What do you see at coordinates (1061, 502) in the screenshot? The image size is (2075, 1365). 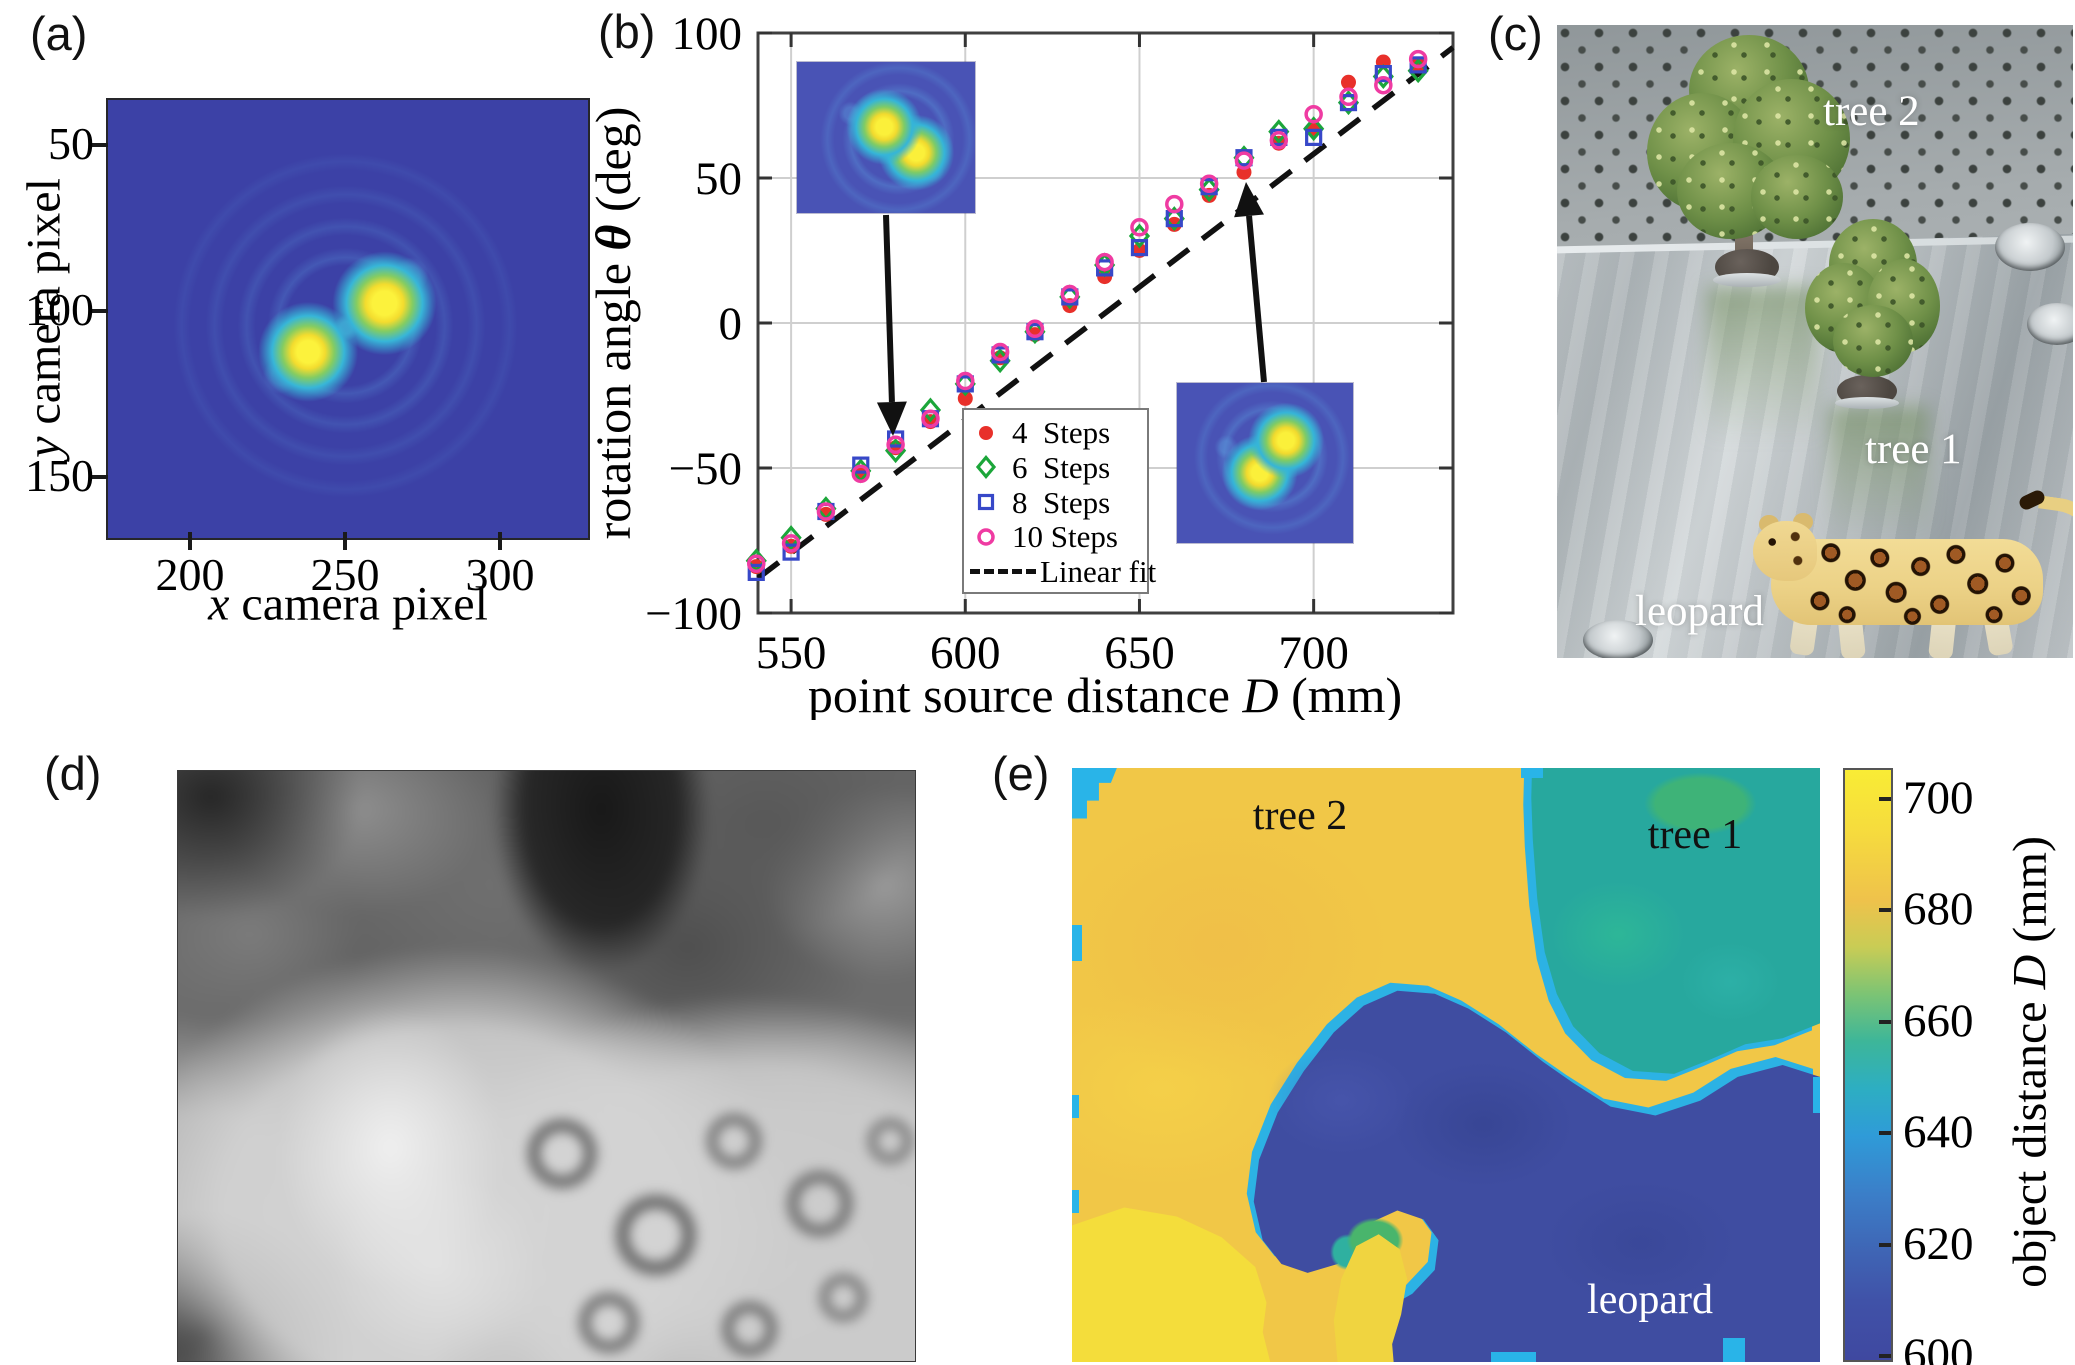 I see `legend-label: 8 Steps` at bounding box center [1061, 502].